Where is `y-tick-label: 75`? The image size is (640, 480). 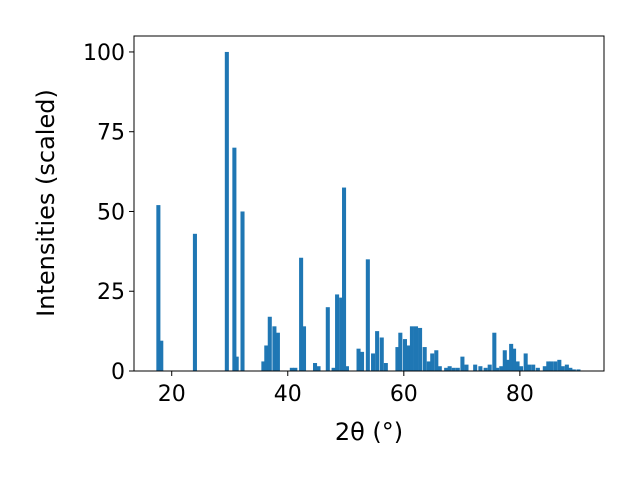 y-tick-label: 75 is located at coordinates (111, 133).